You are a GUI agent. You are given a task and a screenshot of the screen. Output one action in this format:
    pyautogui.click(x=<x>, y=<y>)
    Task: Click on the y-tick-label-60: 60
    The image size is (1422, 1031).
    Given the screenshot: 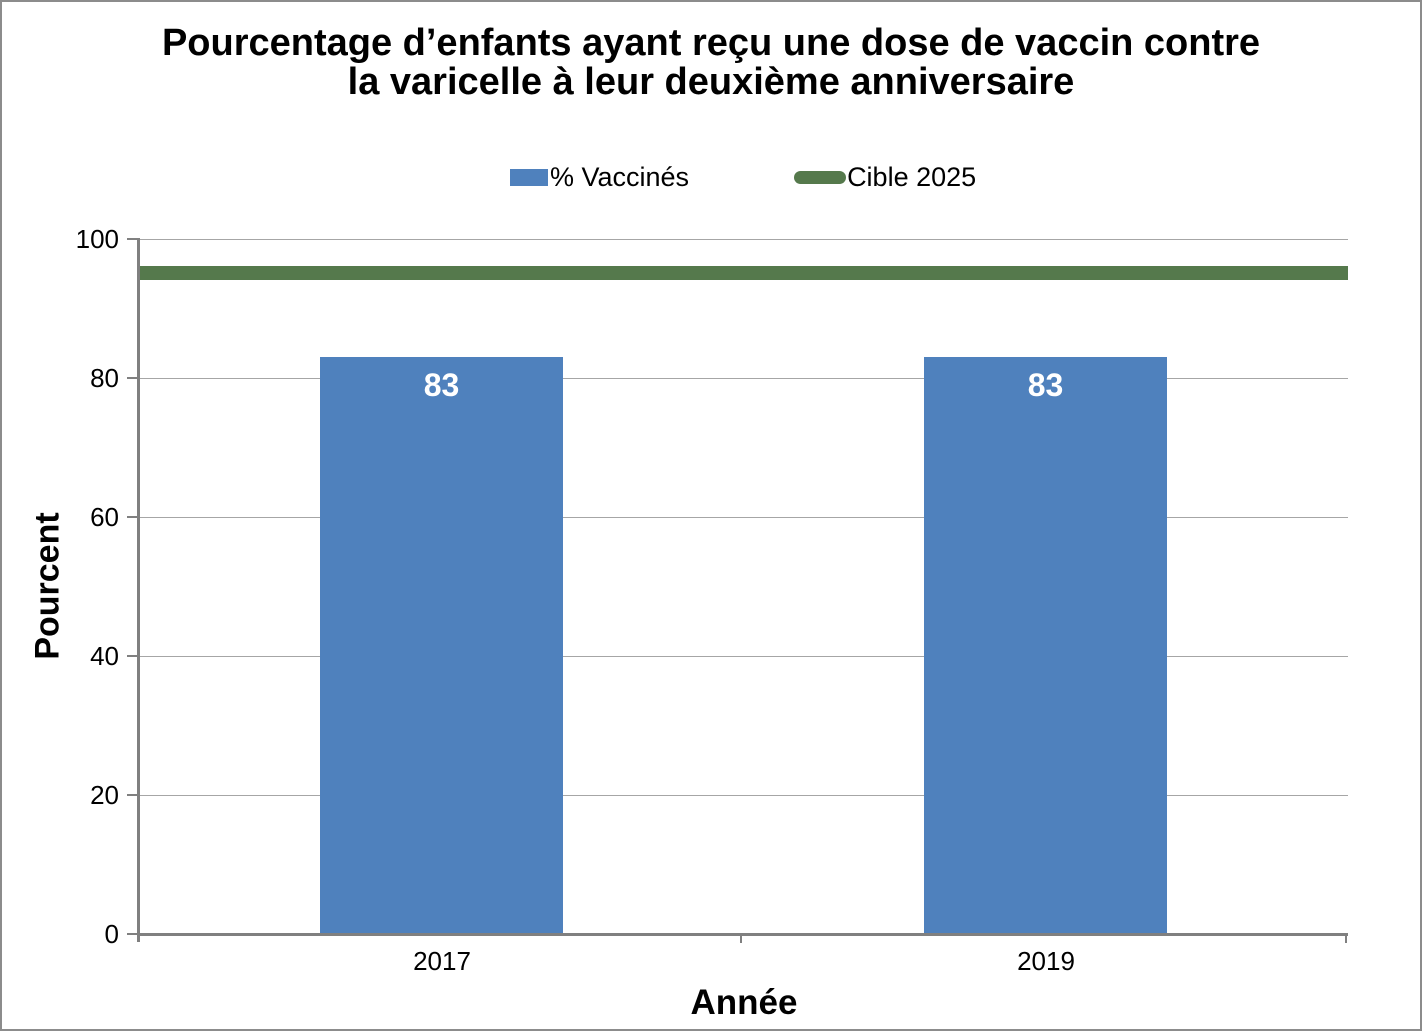 What is the action you would take?
    pyautogui.click(x=104, y=517)
    